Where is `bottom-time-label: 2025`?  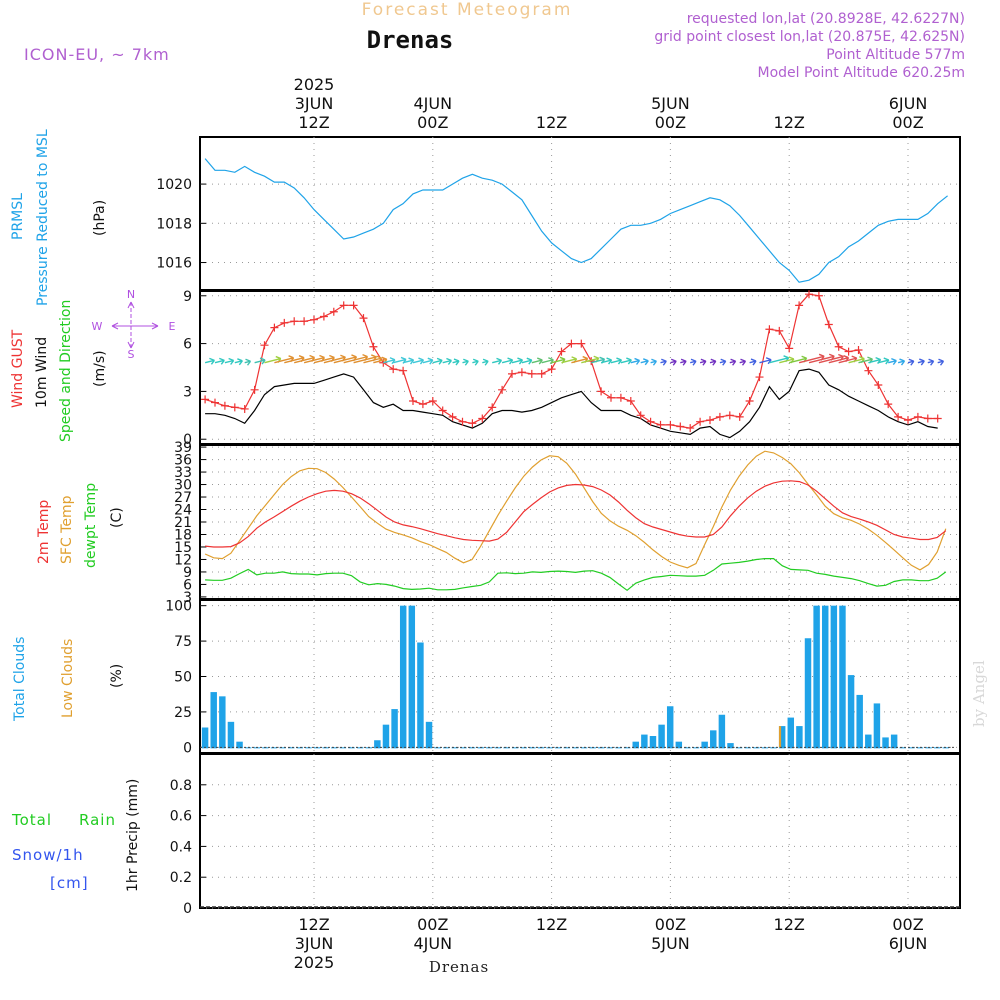
bottom-time-label: 2025 is located at coordinates (314, 962).